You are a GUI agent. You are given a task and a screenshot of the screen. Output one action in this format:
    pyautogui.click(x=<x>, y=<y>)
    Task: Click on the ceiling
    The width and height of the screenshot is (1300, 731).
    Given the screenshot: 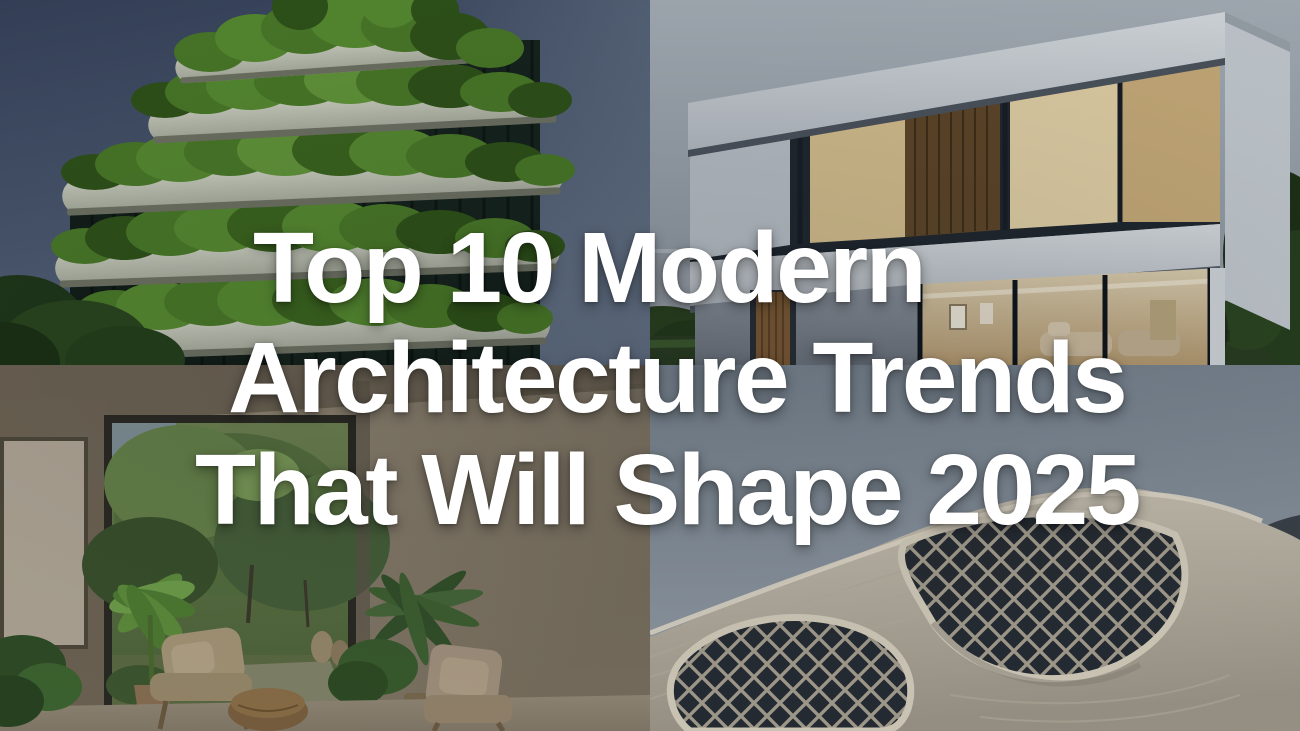 What is the action you would take?
    pyautogui.click(x=325, y=394)
    